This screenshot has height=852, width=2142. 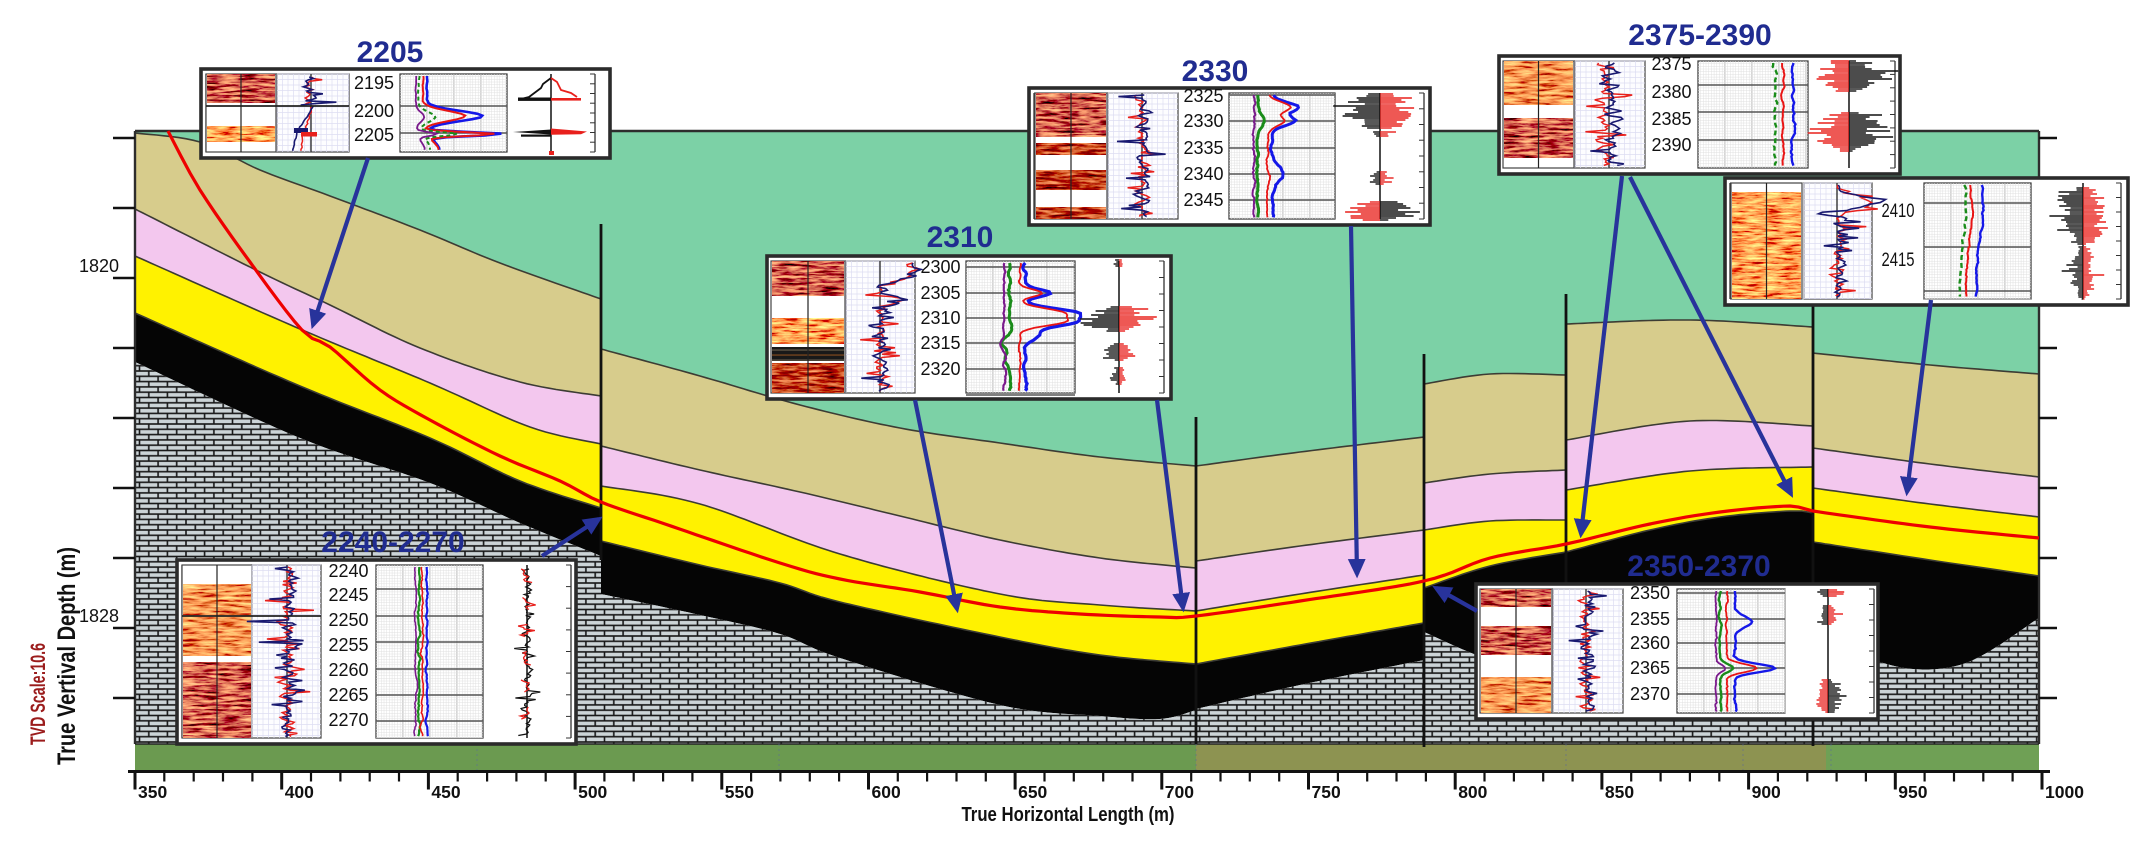 What do you see at coordinates (1650, 694) in the screenshot?
I see `svg-text: 2370` at bounding box center [1650, 694].